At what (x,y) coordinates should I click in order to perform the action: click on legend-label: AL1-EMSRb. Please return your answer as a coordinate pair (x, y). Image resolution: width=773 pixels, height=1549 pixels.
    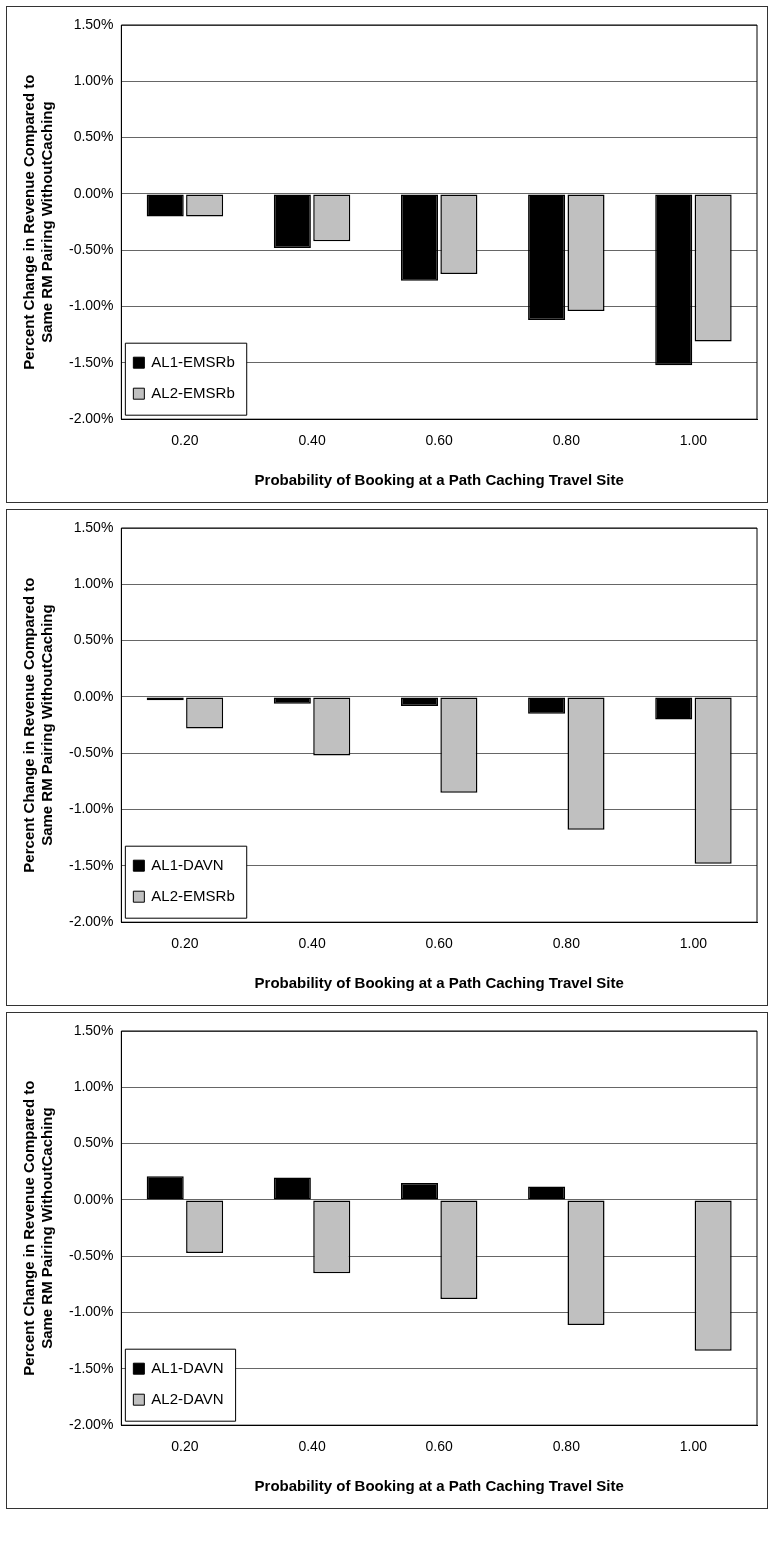
    Looking at the image, I should click on (193, 362).